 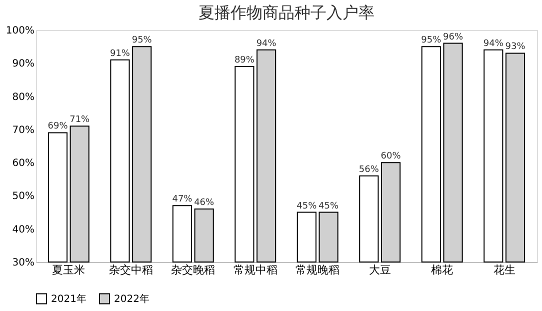 I want to click on data-label: 71%, so click(x=80, y=120).